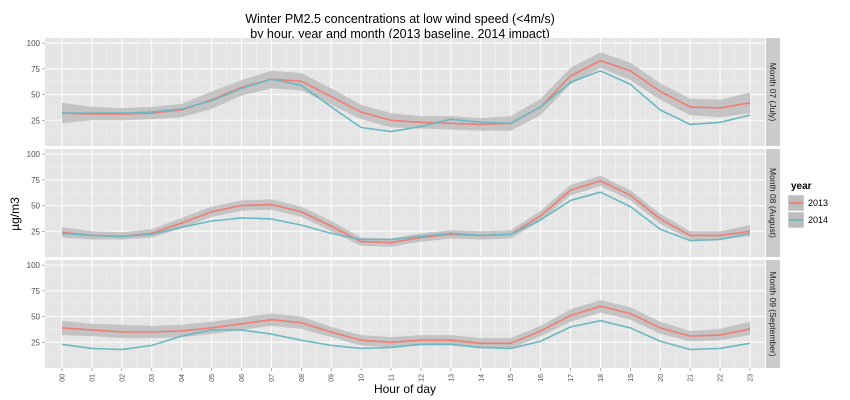 This screenshot has width=850, height=400. What do you see at coordinates (92, 378) in the screenshot?
I see `x-tick-label: 01` at bounding box center [92, 378].